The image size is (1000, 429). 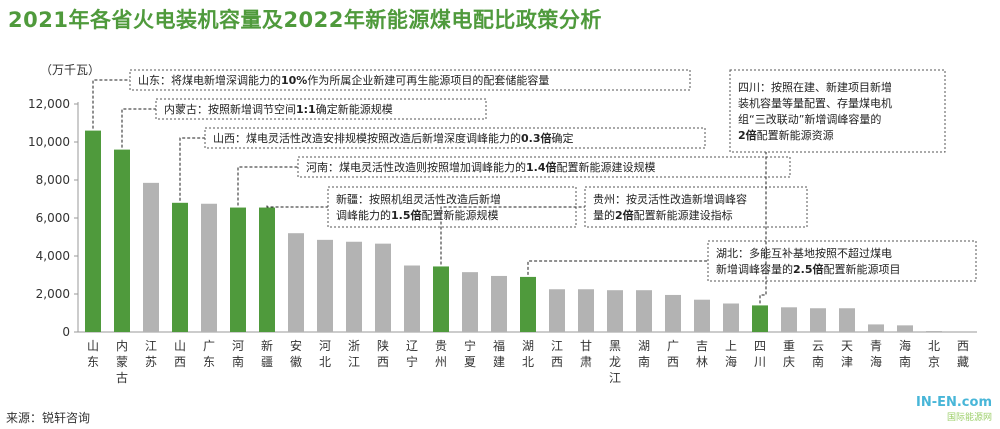 What do you see at coordinates (70, 70) in the screenshot?
I see `y-axis-unit: （万千瓦）` at bounding box center [70, 70].